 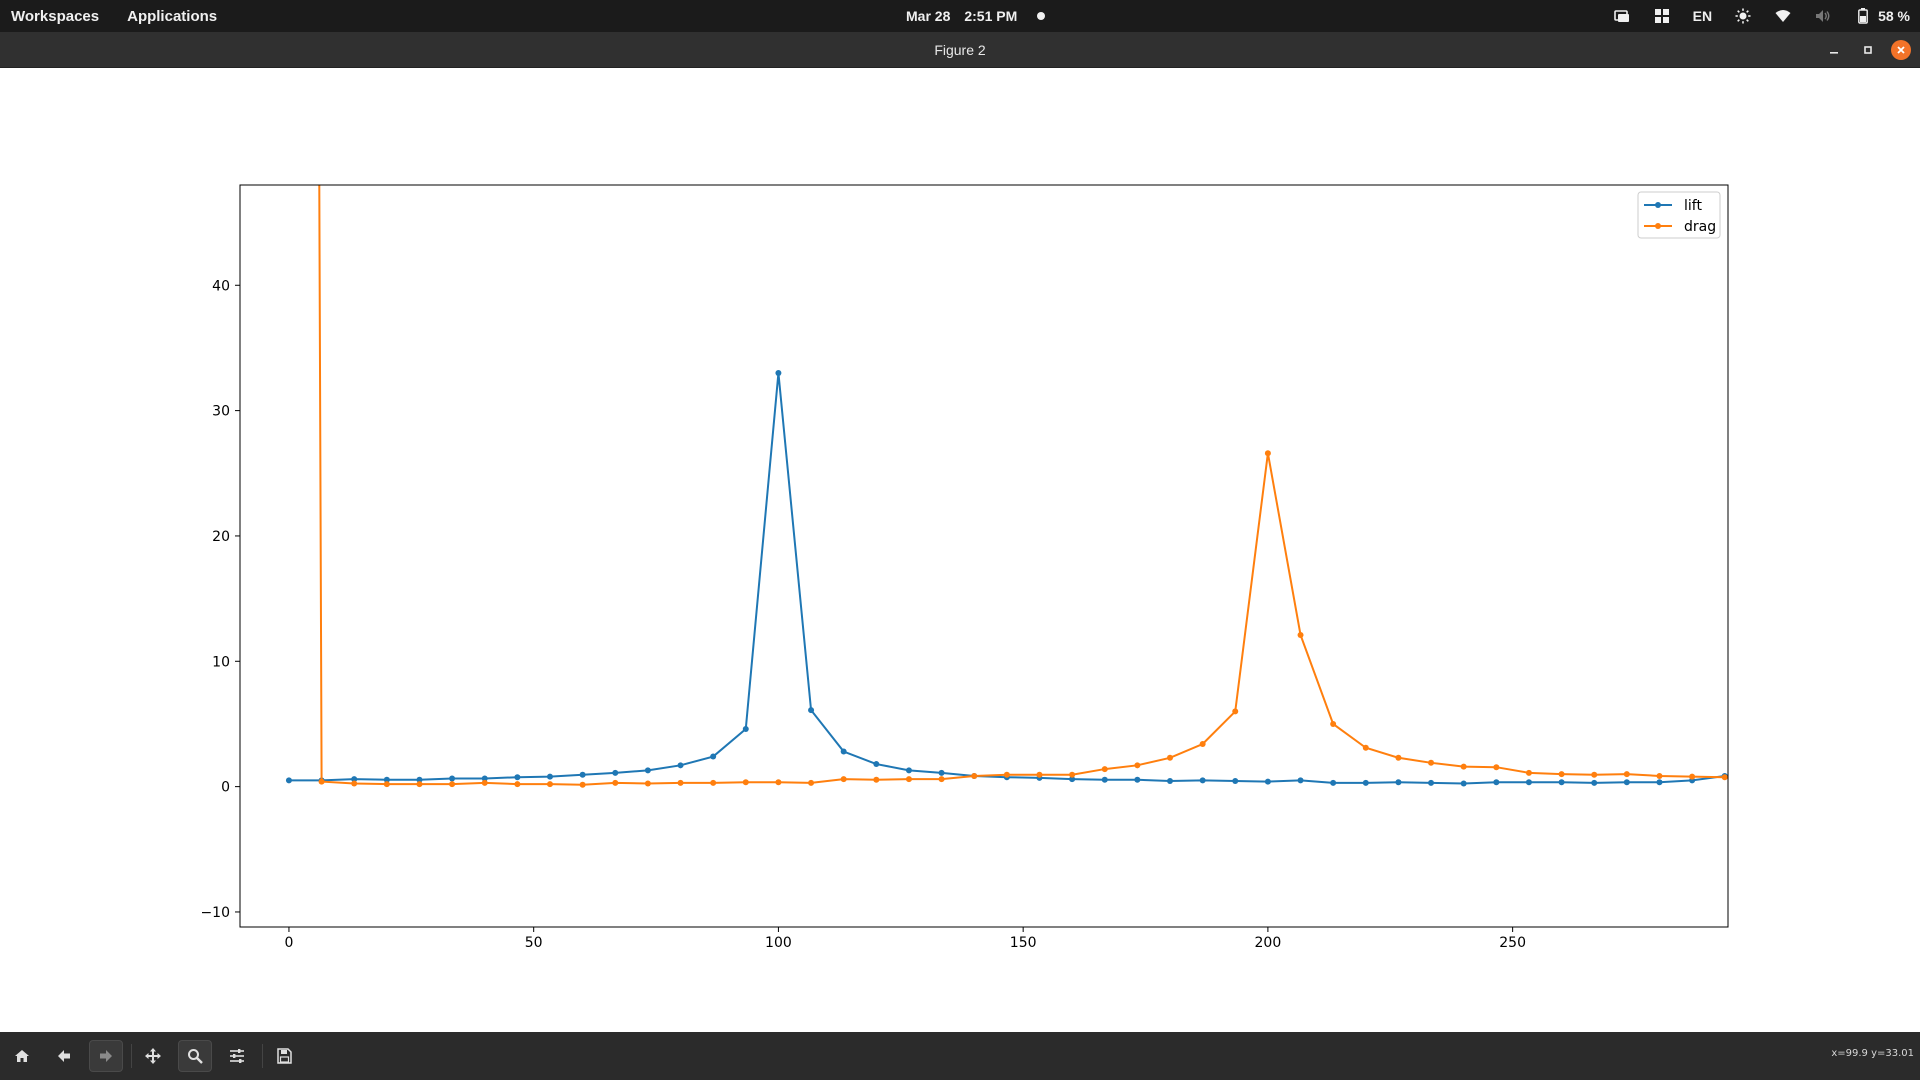 I want to click on y-tick-label: 10, so click(x=221, y=662).